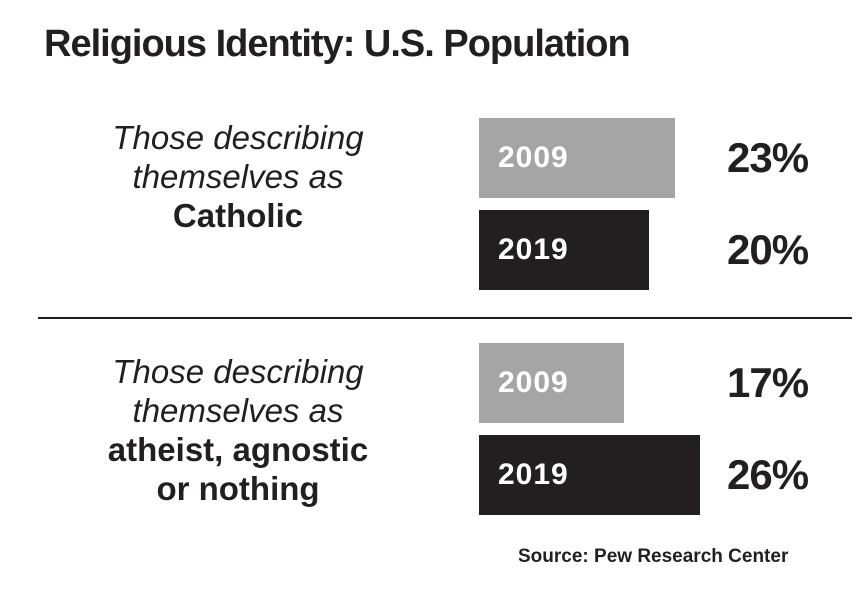 The width and height of the screenshot is (868, 604). What do you see at coordinates (445, 318) in the screenshot?
I see `group-divider` at bounding box center [445, 318].